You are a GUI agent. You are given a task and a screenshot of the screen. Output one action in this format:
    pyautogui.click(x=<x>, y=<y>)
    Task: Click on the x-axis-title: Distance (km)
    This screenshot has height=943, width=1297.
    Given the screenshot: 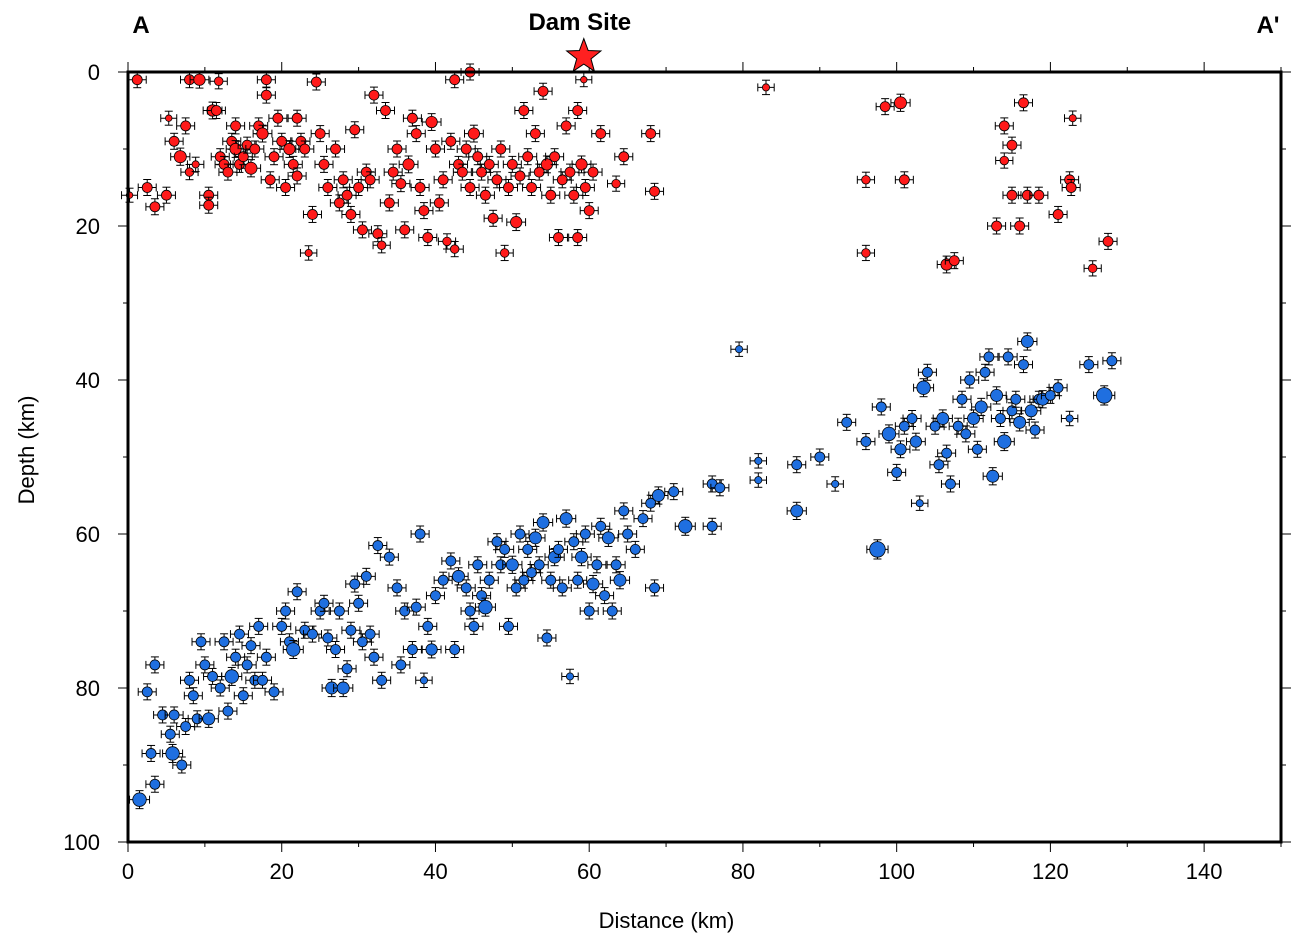 What is the action you would take?
    pyautogui.click(x=667, y=920)
    